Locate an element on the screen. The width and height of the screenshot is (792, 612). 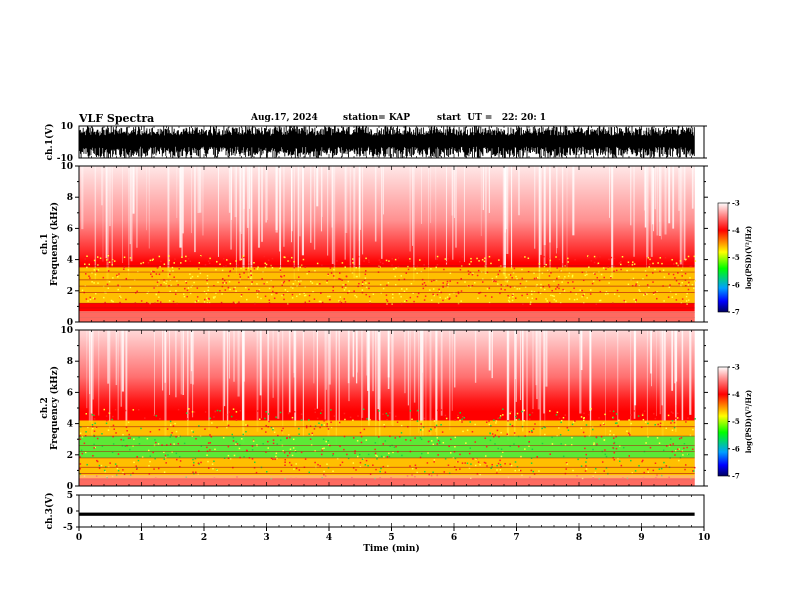
s1-ytick-label: 0 is located at coordinates (70, 323).